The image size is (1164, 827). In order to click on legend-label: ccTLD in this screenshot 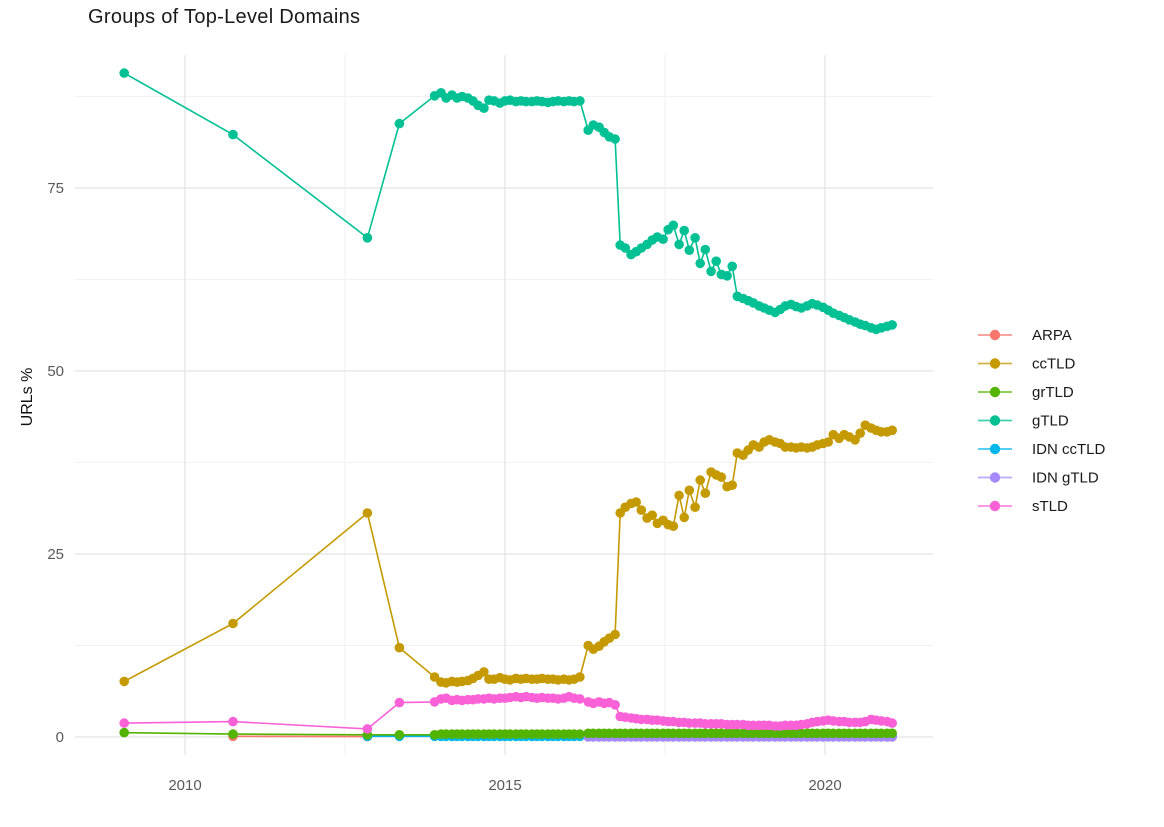, I will do `click(1054, 364)`.